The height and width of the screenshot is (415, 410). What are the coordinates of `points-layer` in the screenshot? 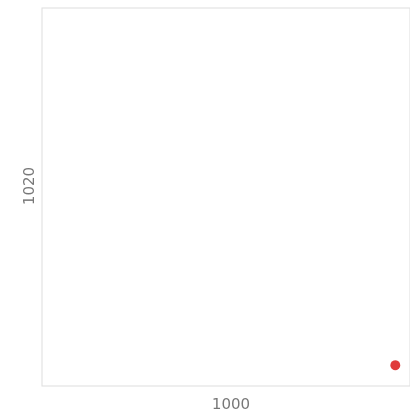 It's located at (395, 365).